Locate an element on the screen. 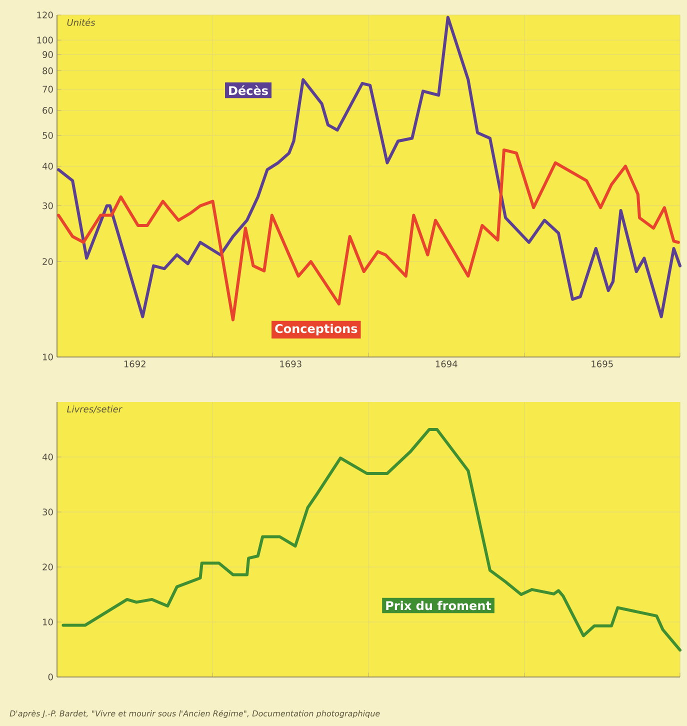  y-tick-label: 50 is located at coordinates (47, 135).